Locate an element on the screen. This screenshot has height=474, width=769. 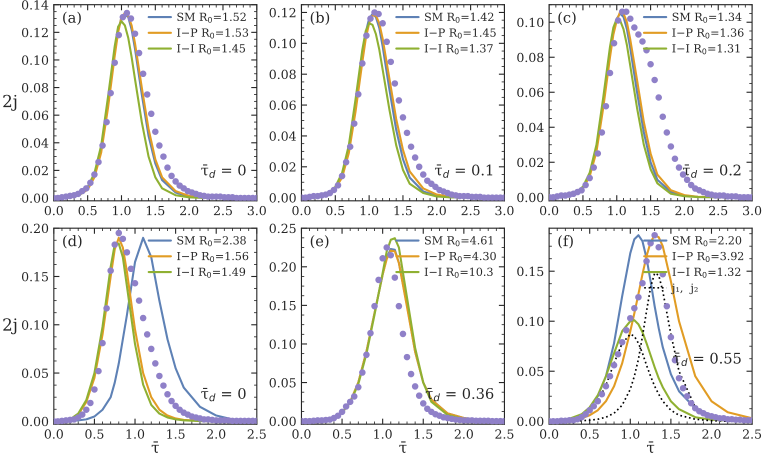
legend-label: SM R$_{0}$=4.61 is located at coordinates (459, 241).